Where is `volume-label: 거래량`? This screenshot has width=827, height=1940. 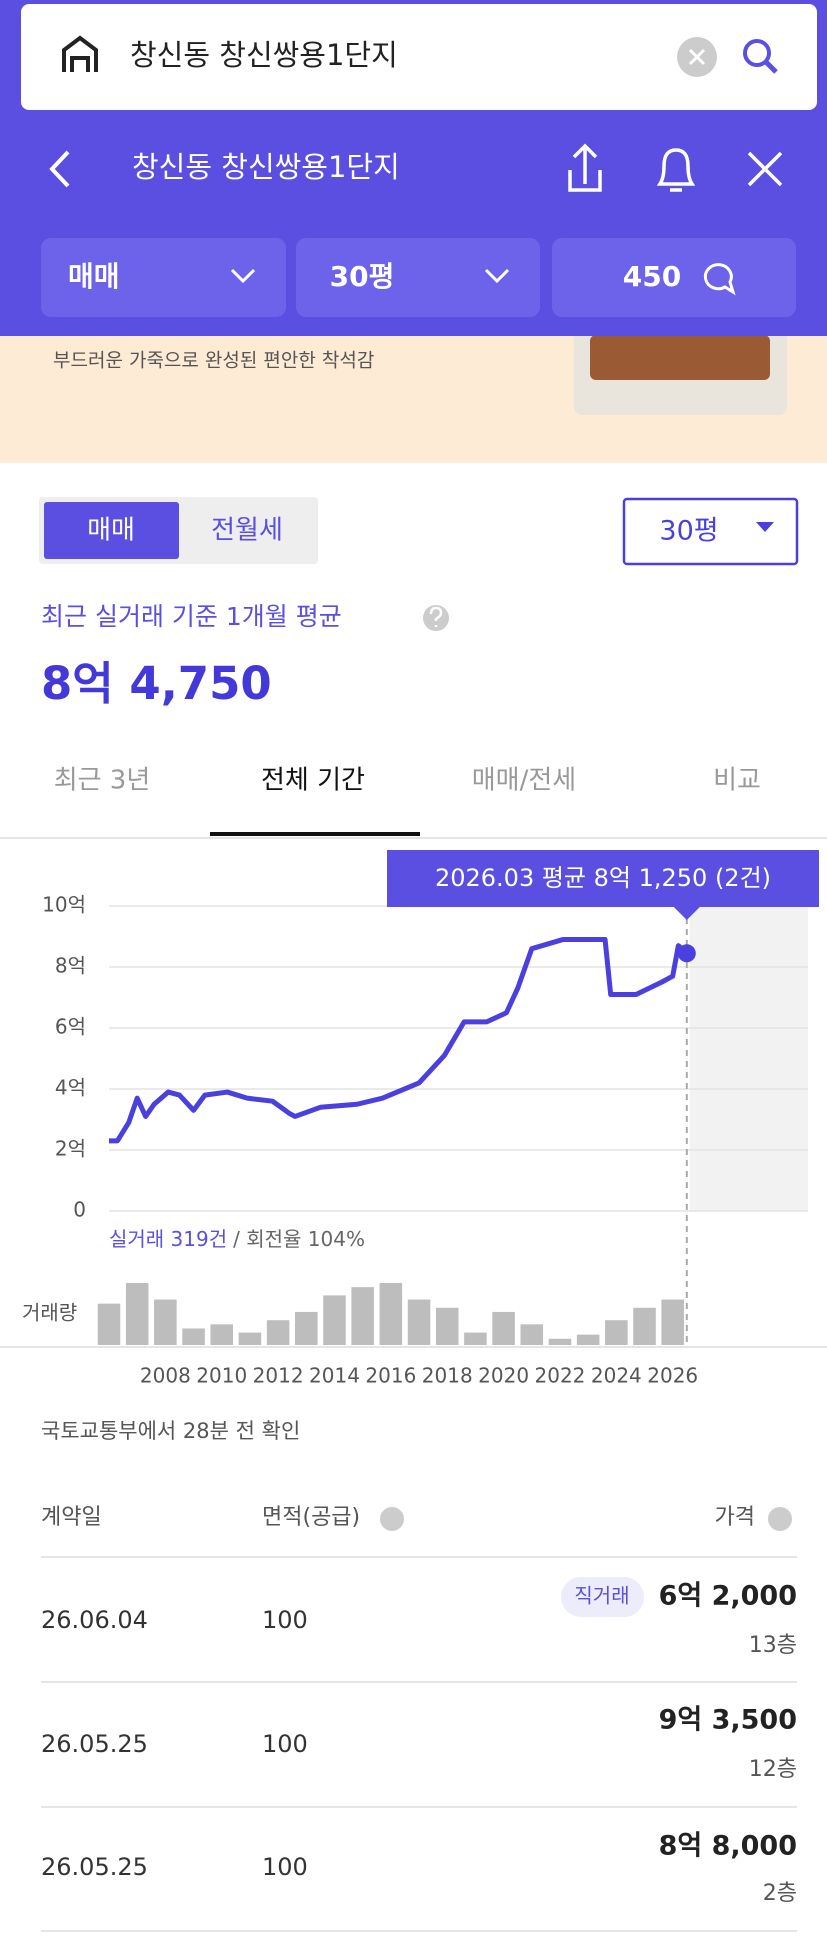
volume-label: 거래량 is located at coordinates (49, 1313).